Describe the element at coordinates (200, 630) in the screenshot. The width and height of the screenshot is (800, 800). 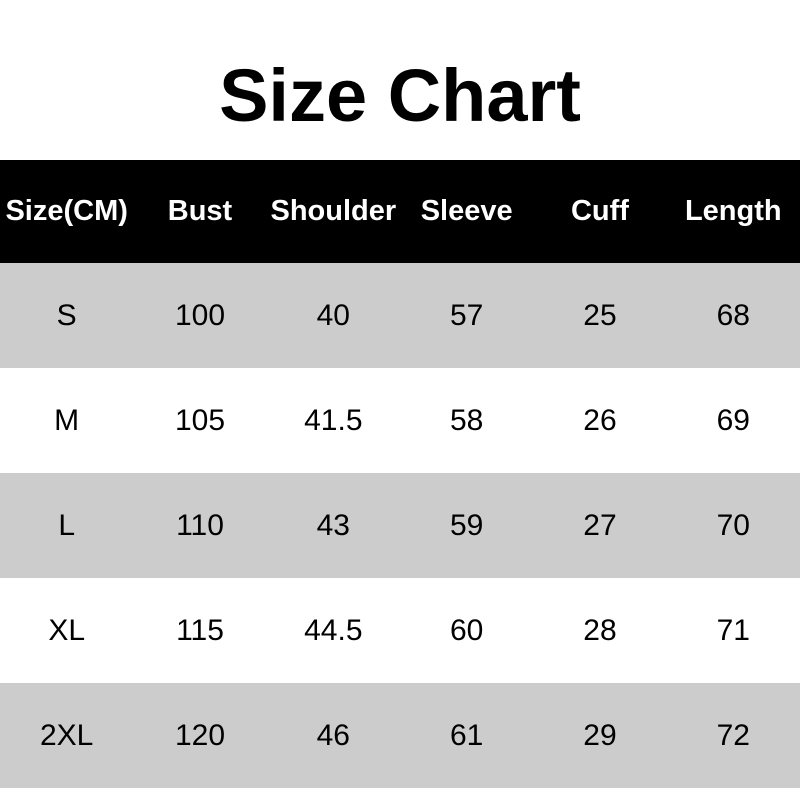
I see `measurement-cell: 115` at that location.